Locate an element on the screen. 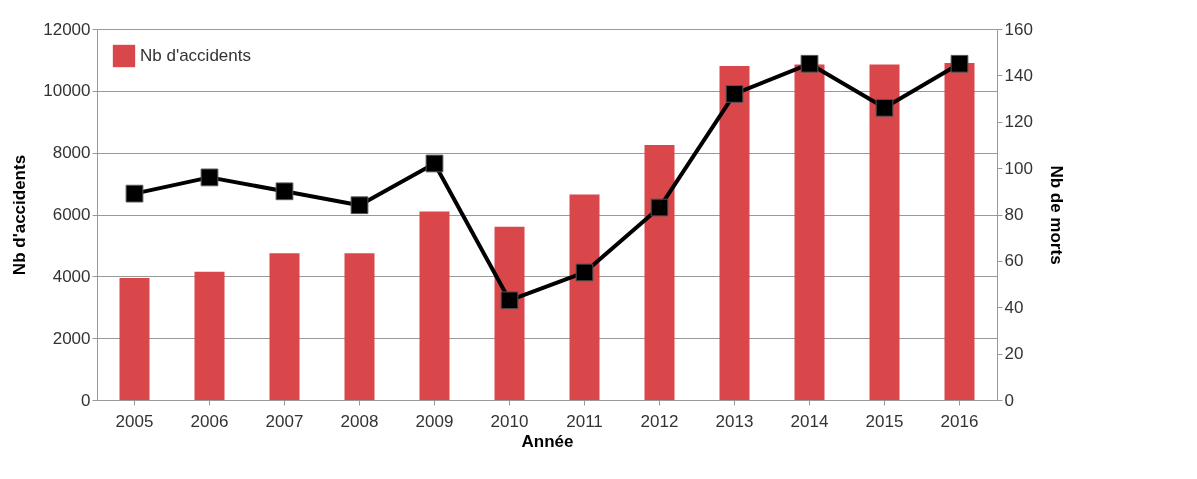 The image size is (1197, 479). x-tick-label: 2016 is located at coordinates (959, 421).